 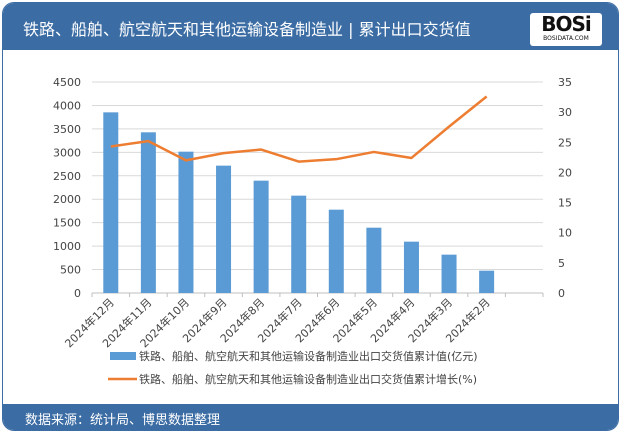 I want to click on right-axis-tick: 10, so click(x=565, y=233).